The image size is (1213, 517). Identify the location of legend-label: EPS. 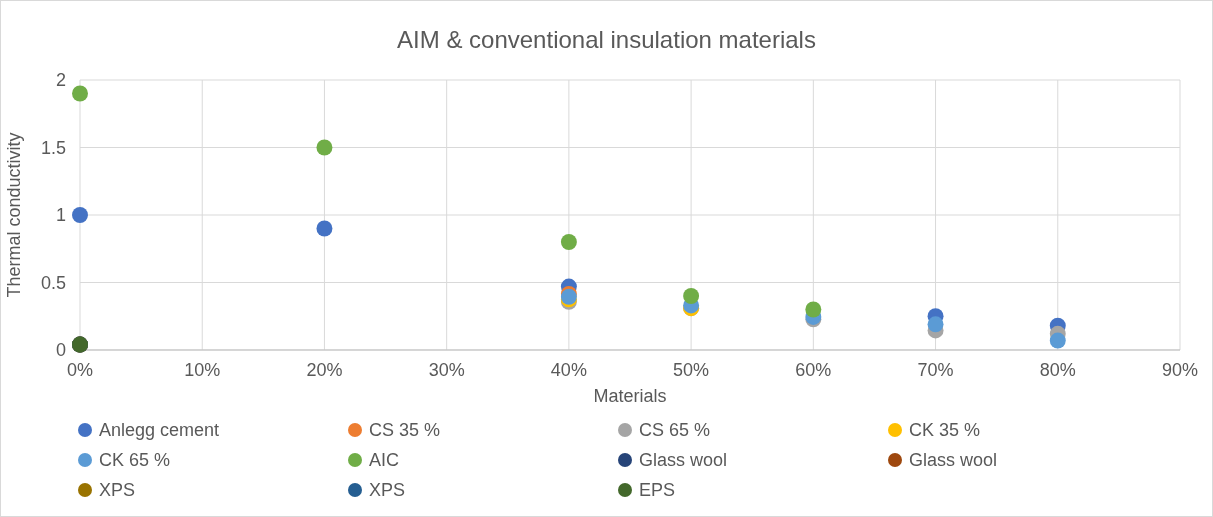
(657, 490).